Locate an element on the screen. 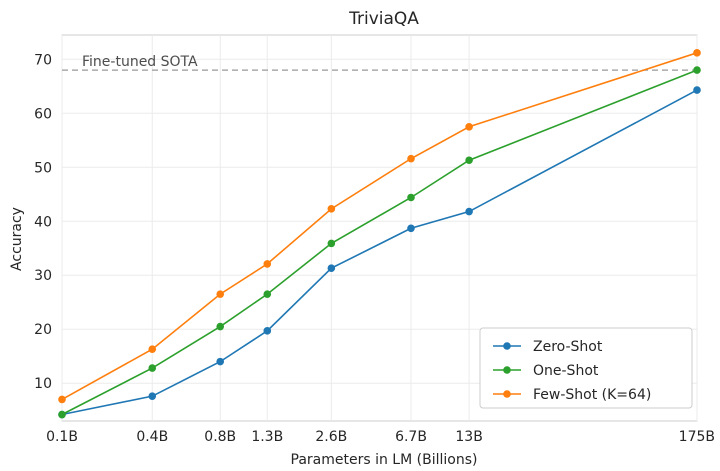  y-tick-label: 60 is located at coordinates (43, 114).